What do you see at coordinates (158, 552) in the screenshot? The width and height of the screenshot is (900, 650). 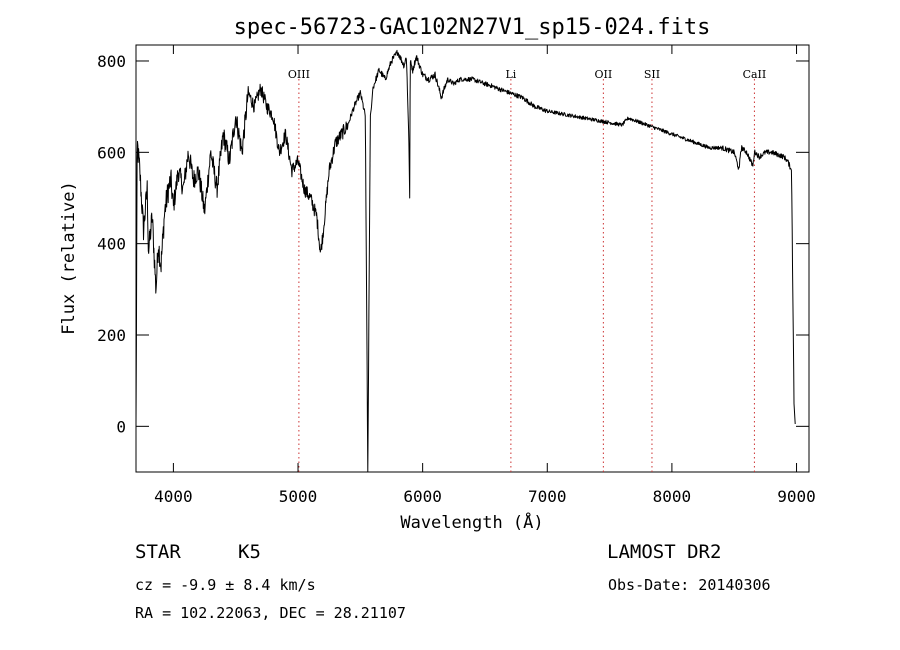 I see `object-class: STAR` at bounding box center [158, 552].